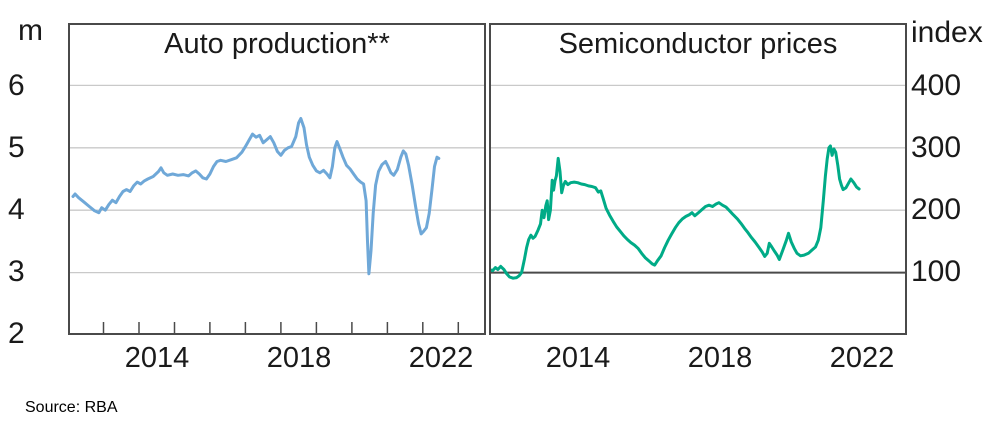  What do you see at coordinates (299, 358) in the screenshot?
I see `x-axis-label-left-2018: 2018` at bounding box center [299, 358].